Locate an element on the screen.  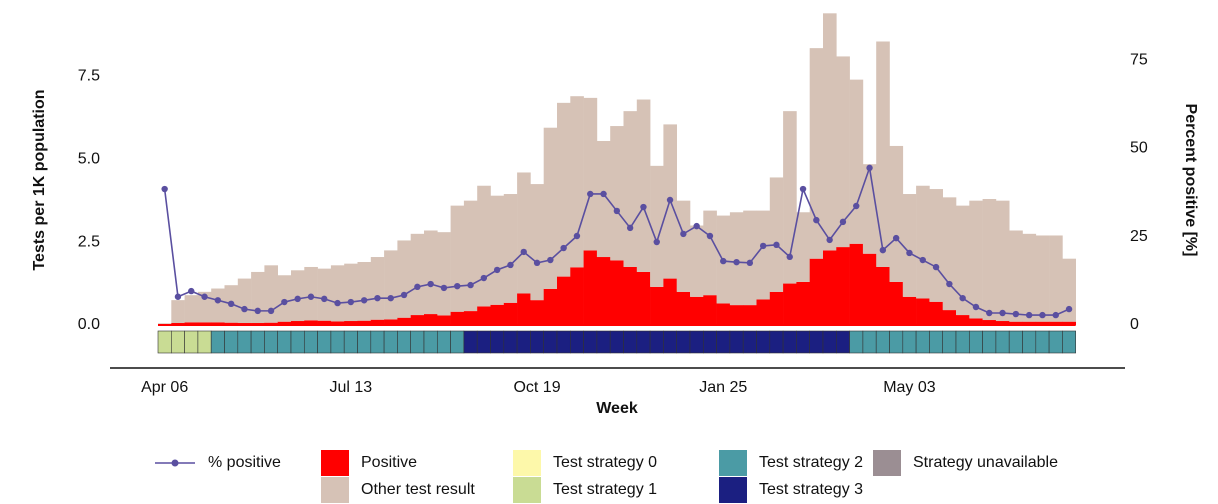
x-axis-label: Week is located at coordinates (617, 408).